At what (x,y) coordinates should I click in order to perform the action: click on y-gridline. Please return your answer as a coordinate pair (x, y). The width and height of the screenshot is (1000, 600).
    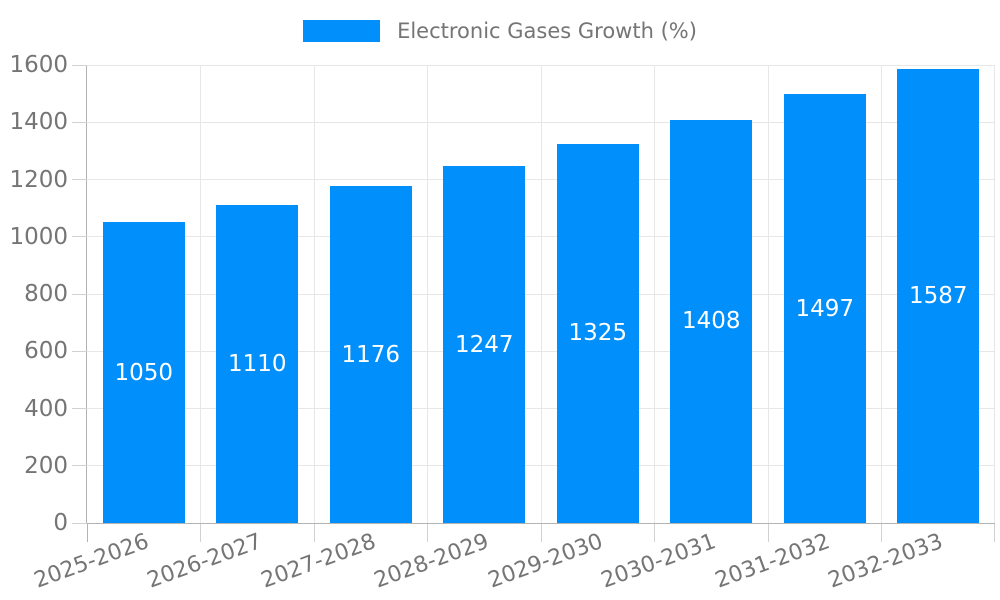
    Looking at the image, I should click on (541, 523).